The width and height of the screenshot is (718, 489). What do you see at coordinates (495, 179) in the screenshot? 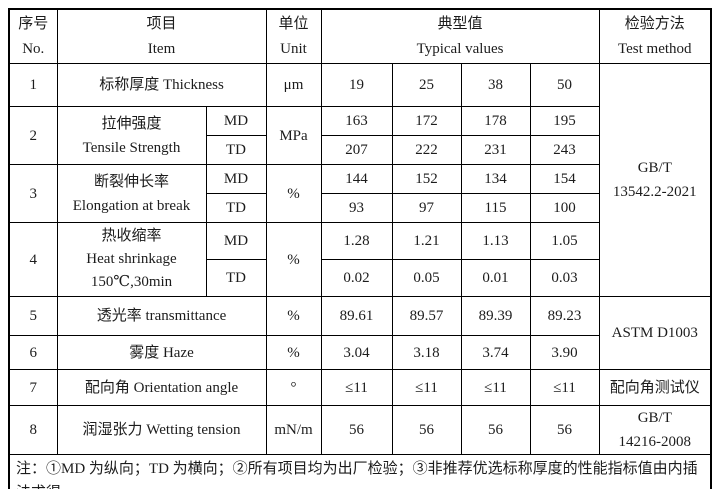
I see `value-cell: 134` at bounding box center [495, 179].